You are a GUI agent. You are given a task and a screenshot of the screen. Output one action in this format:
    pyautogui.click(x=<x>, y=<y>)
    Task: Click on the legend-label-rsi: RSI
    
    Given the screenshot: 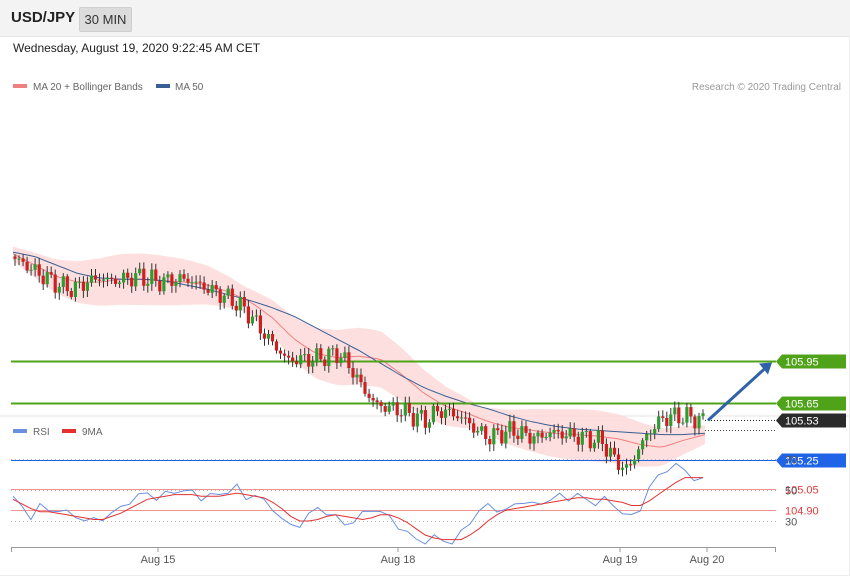 What is the action you would take?
    pyautogui.click(x=41, y=432)
    